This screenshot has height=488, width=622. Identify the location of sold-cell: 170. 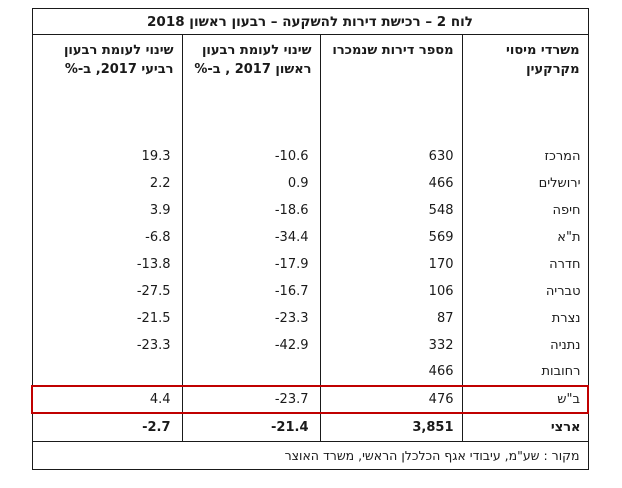
(391, 264).